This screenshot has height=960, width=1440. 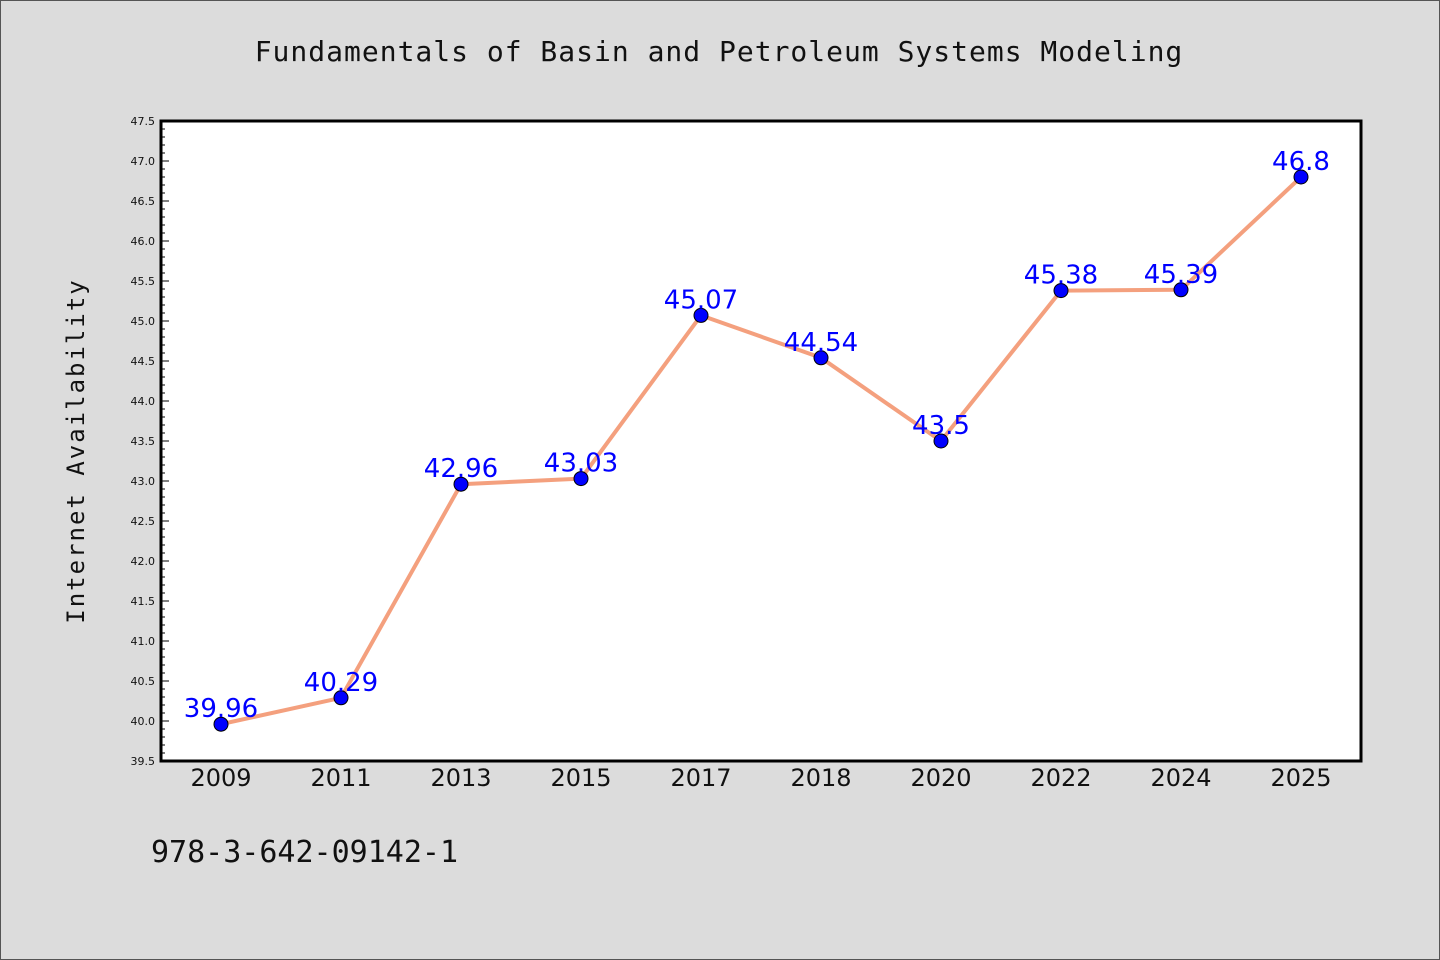 I want to click on data-label: 40.29, so click(x=341, y=683).